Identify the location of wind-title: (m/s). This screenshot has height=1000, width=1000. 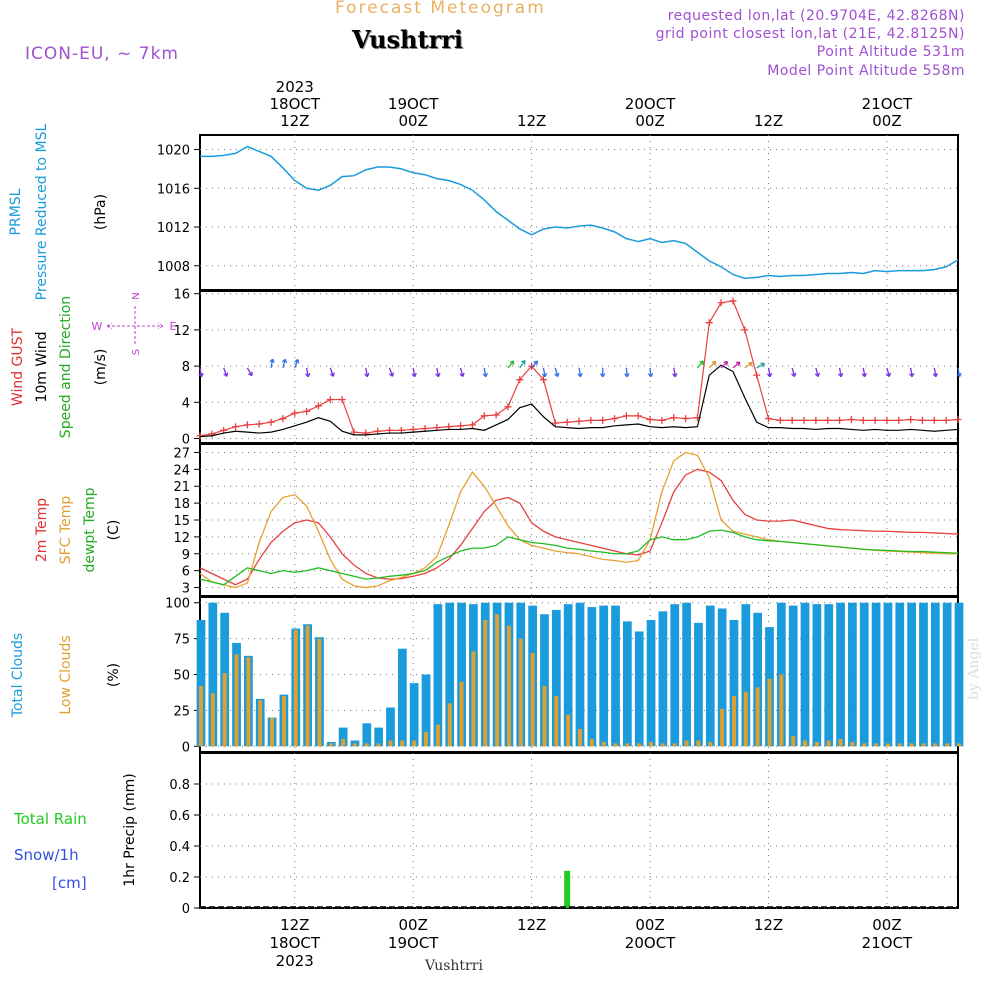
(101, 367).